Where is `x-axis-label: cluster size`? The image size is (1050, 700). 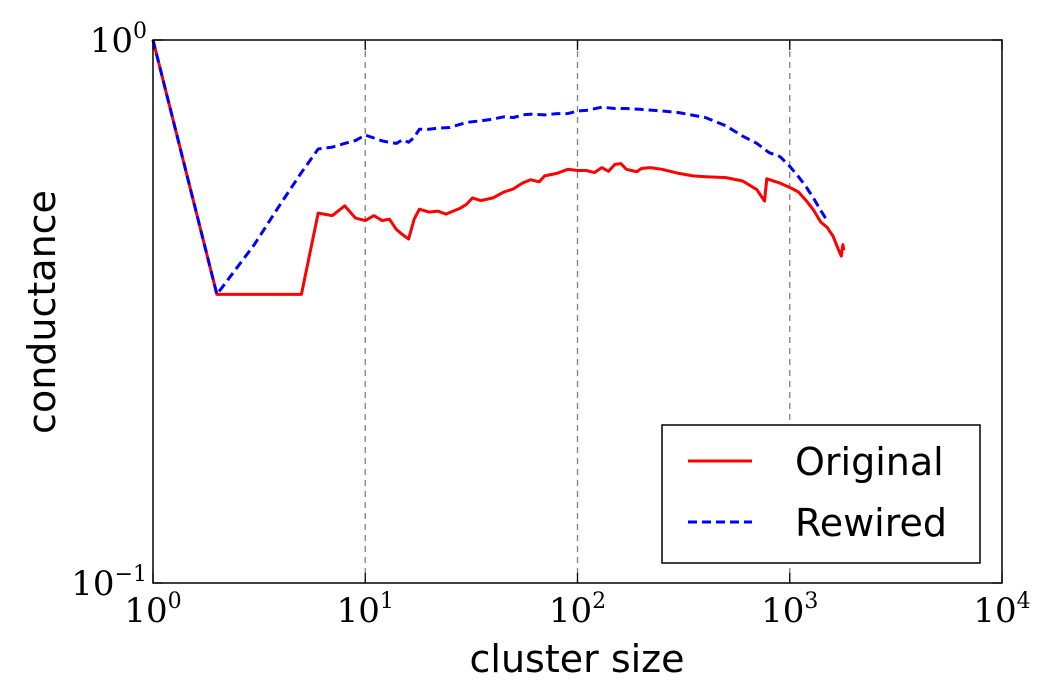 x-axis-label: cluster size is located at coordinates (577, 659).